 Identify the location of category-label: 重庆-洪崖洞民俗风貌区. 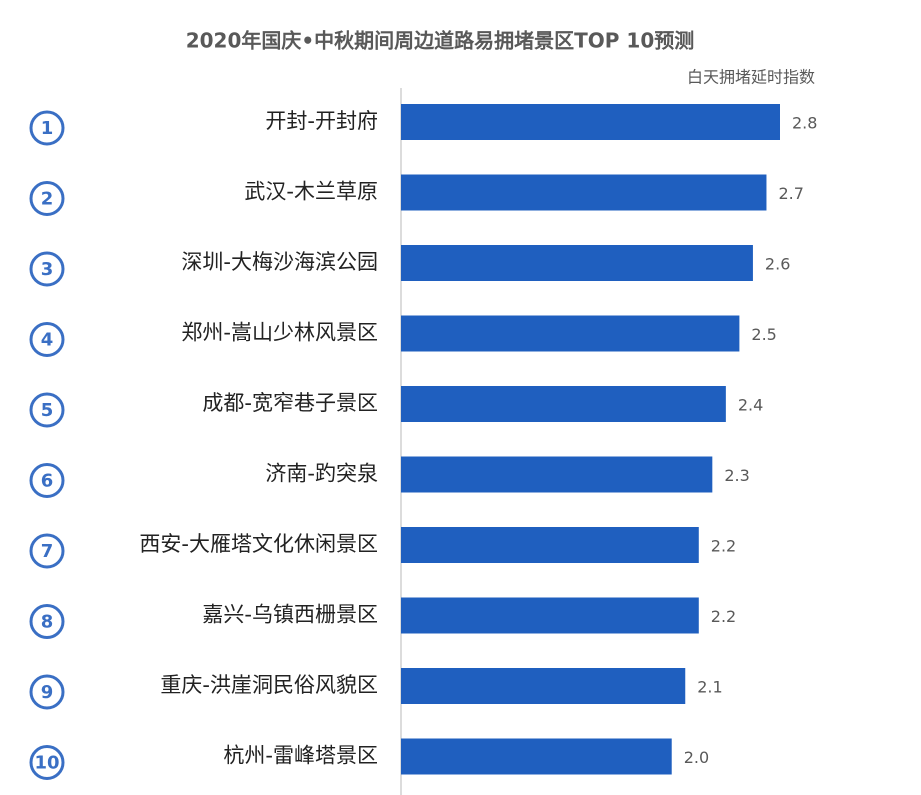
(269, 685).